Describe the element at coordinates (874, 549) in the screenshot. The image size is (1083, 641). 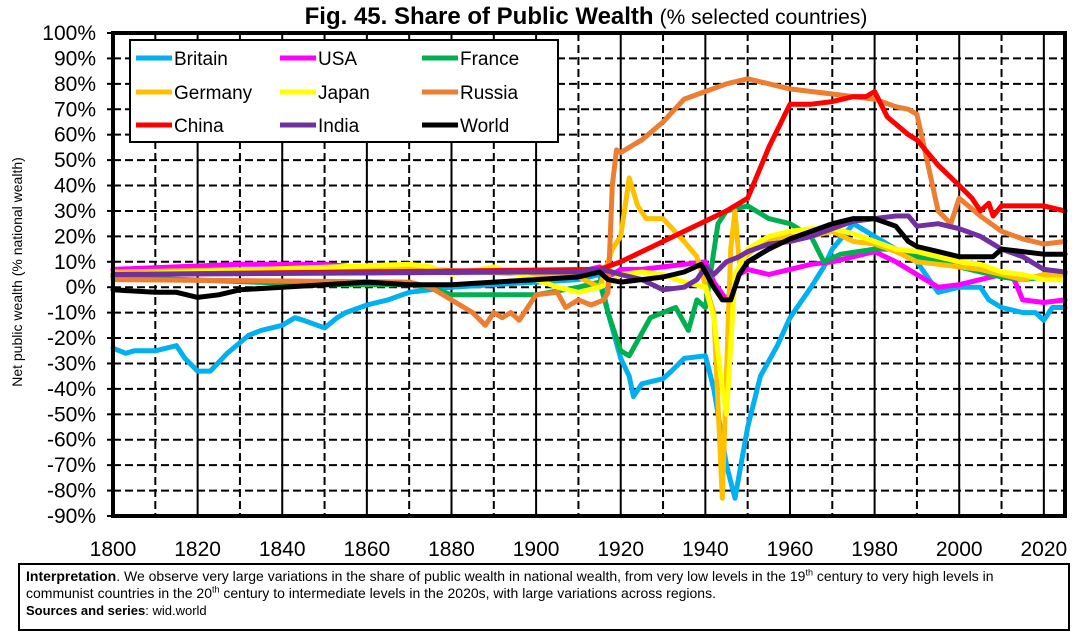
I see `x-tick-label: 1980` at that location.